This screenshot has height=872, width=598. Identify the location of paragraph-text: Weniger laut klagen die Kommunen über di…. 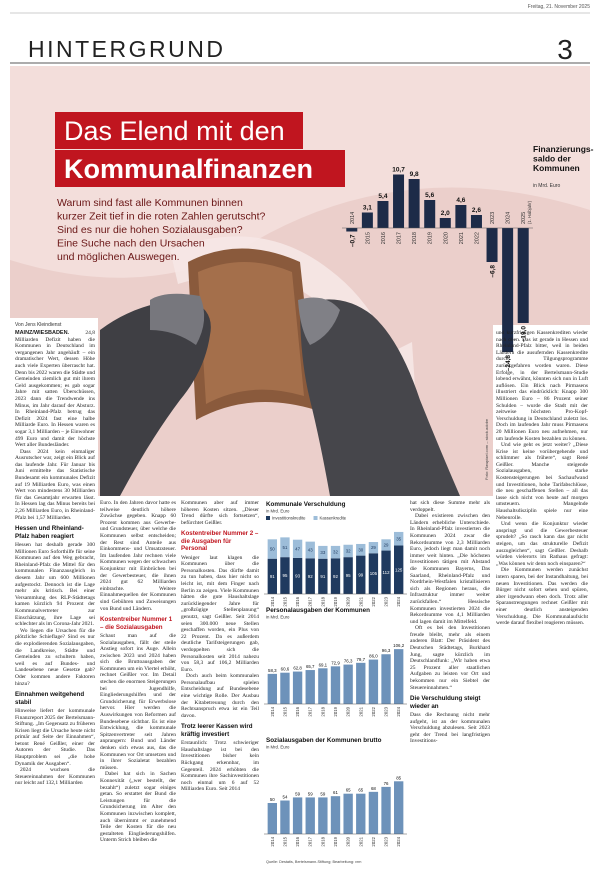
(220, 613).